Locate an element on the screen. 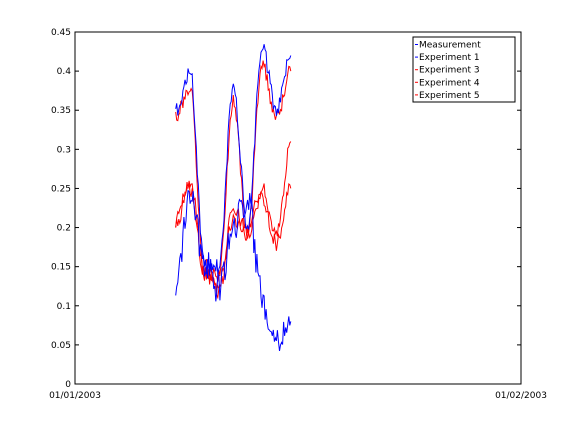  y-tick-label: 0.05 is located at coordinates (61, 346).